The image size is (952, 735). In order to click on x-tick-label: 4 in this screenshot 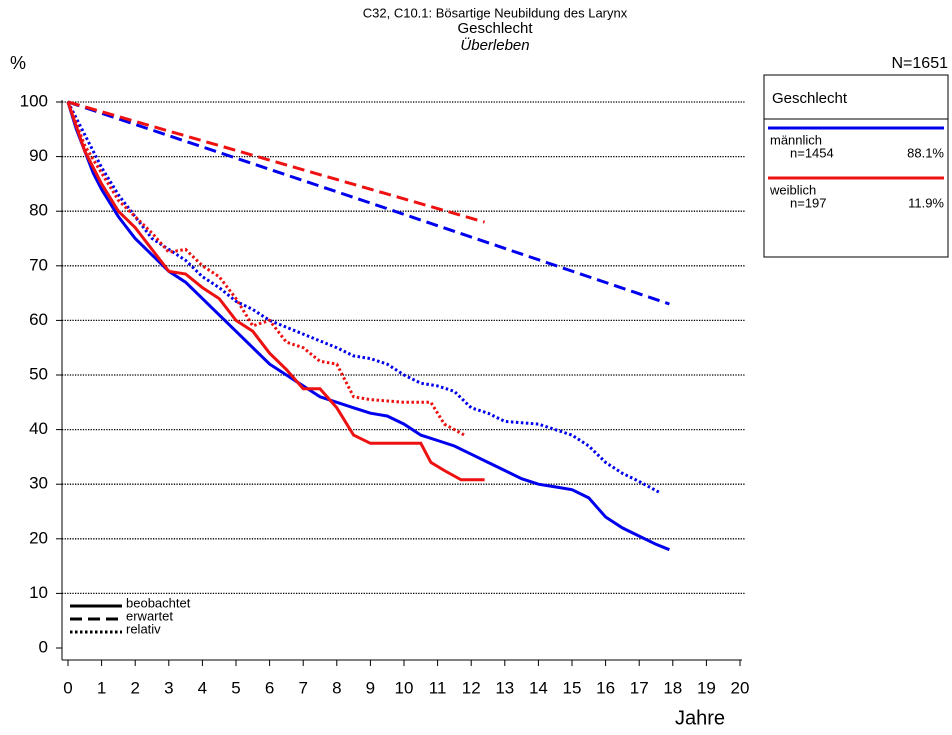, I will do `click(202, 687)`.